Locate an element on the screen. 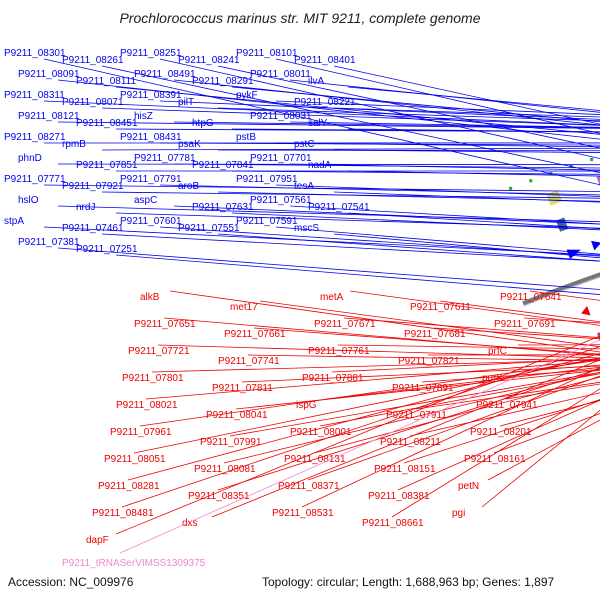  forward-gene-label: pilT is located at coordinates (186, 102).